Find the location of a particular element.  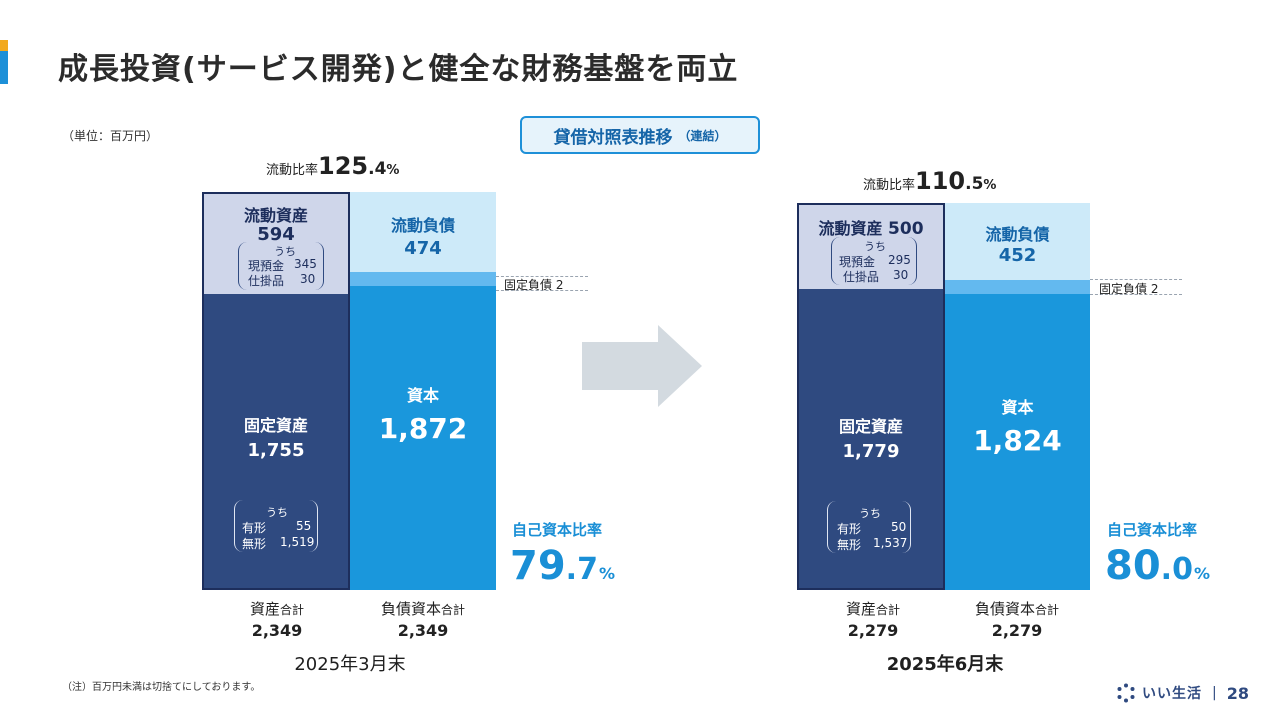

intangible-value: 1,537 is located at coordinates (890, 543).